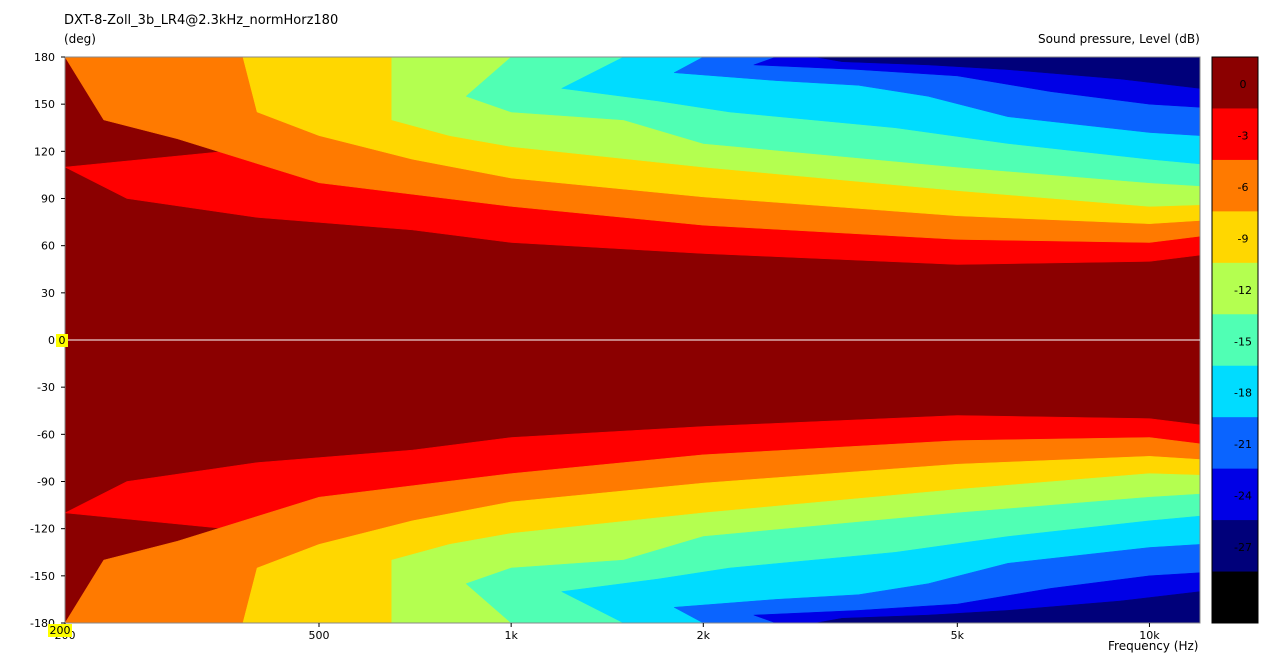 Image resolution: width=1270 pixels, height=658 pixels. I want to click on colorbar-label: -3, so click(1243, 135).